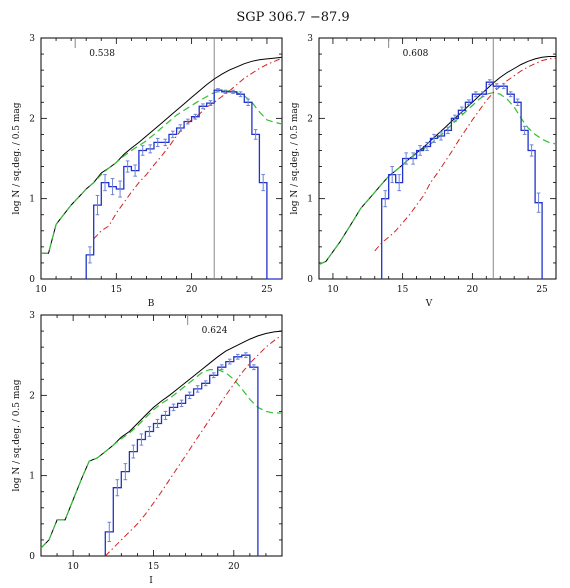  Describe the element at coordinates (215, 331) in the screenshot. I see `annotation-value: 0.624` at that location.